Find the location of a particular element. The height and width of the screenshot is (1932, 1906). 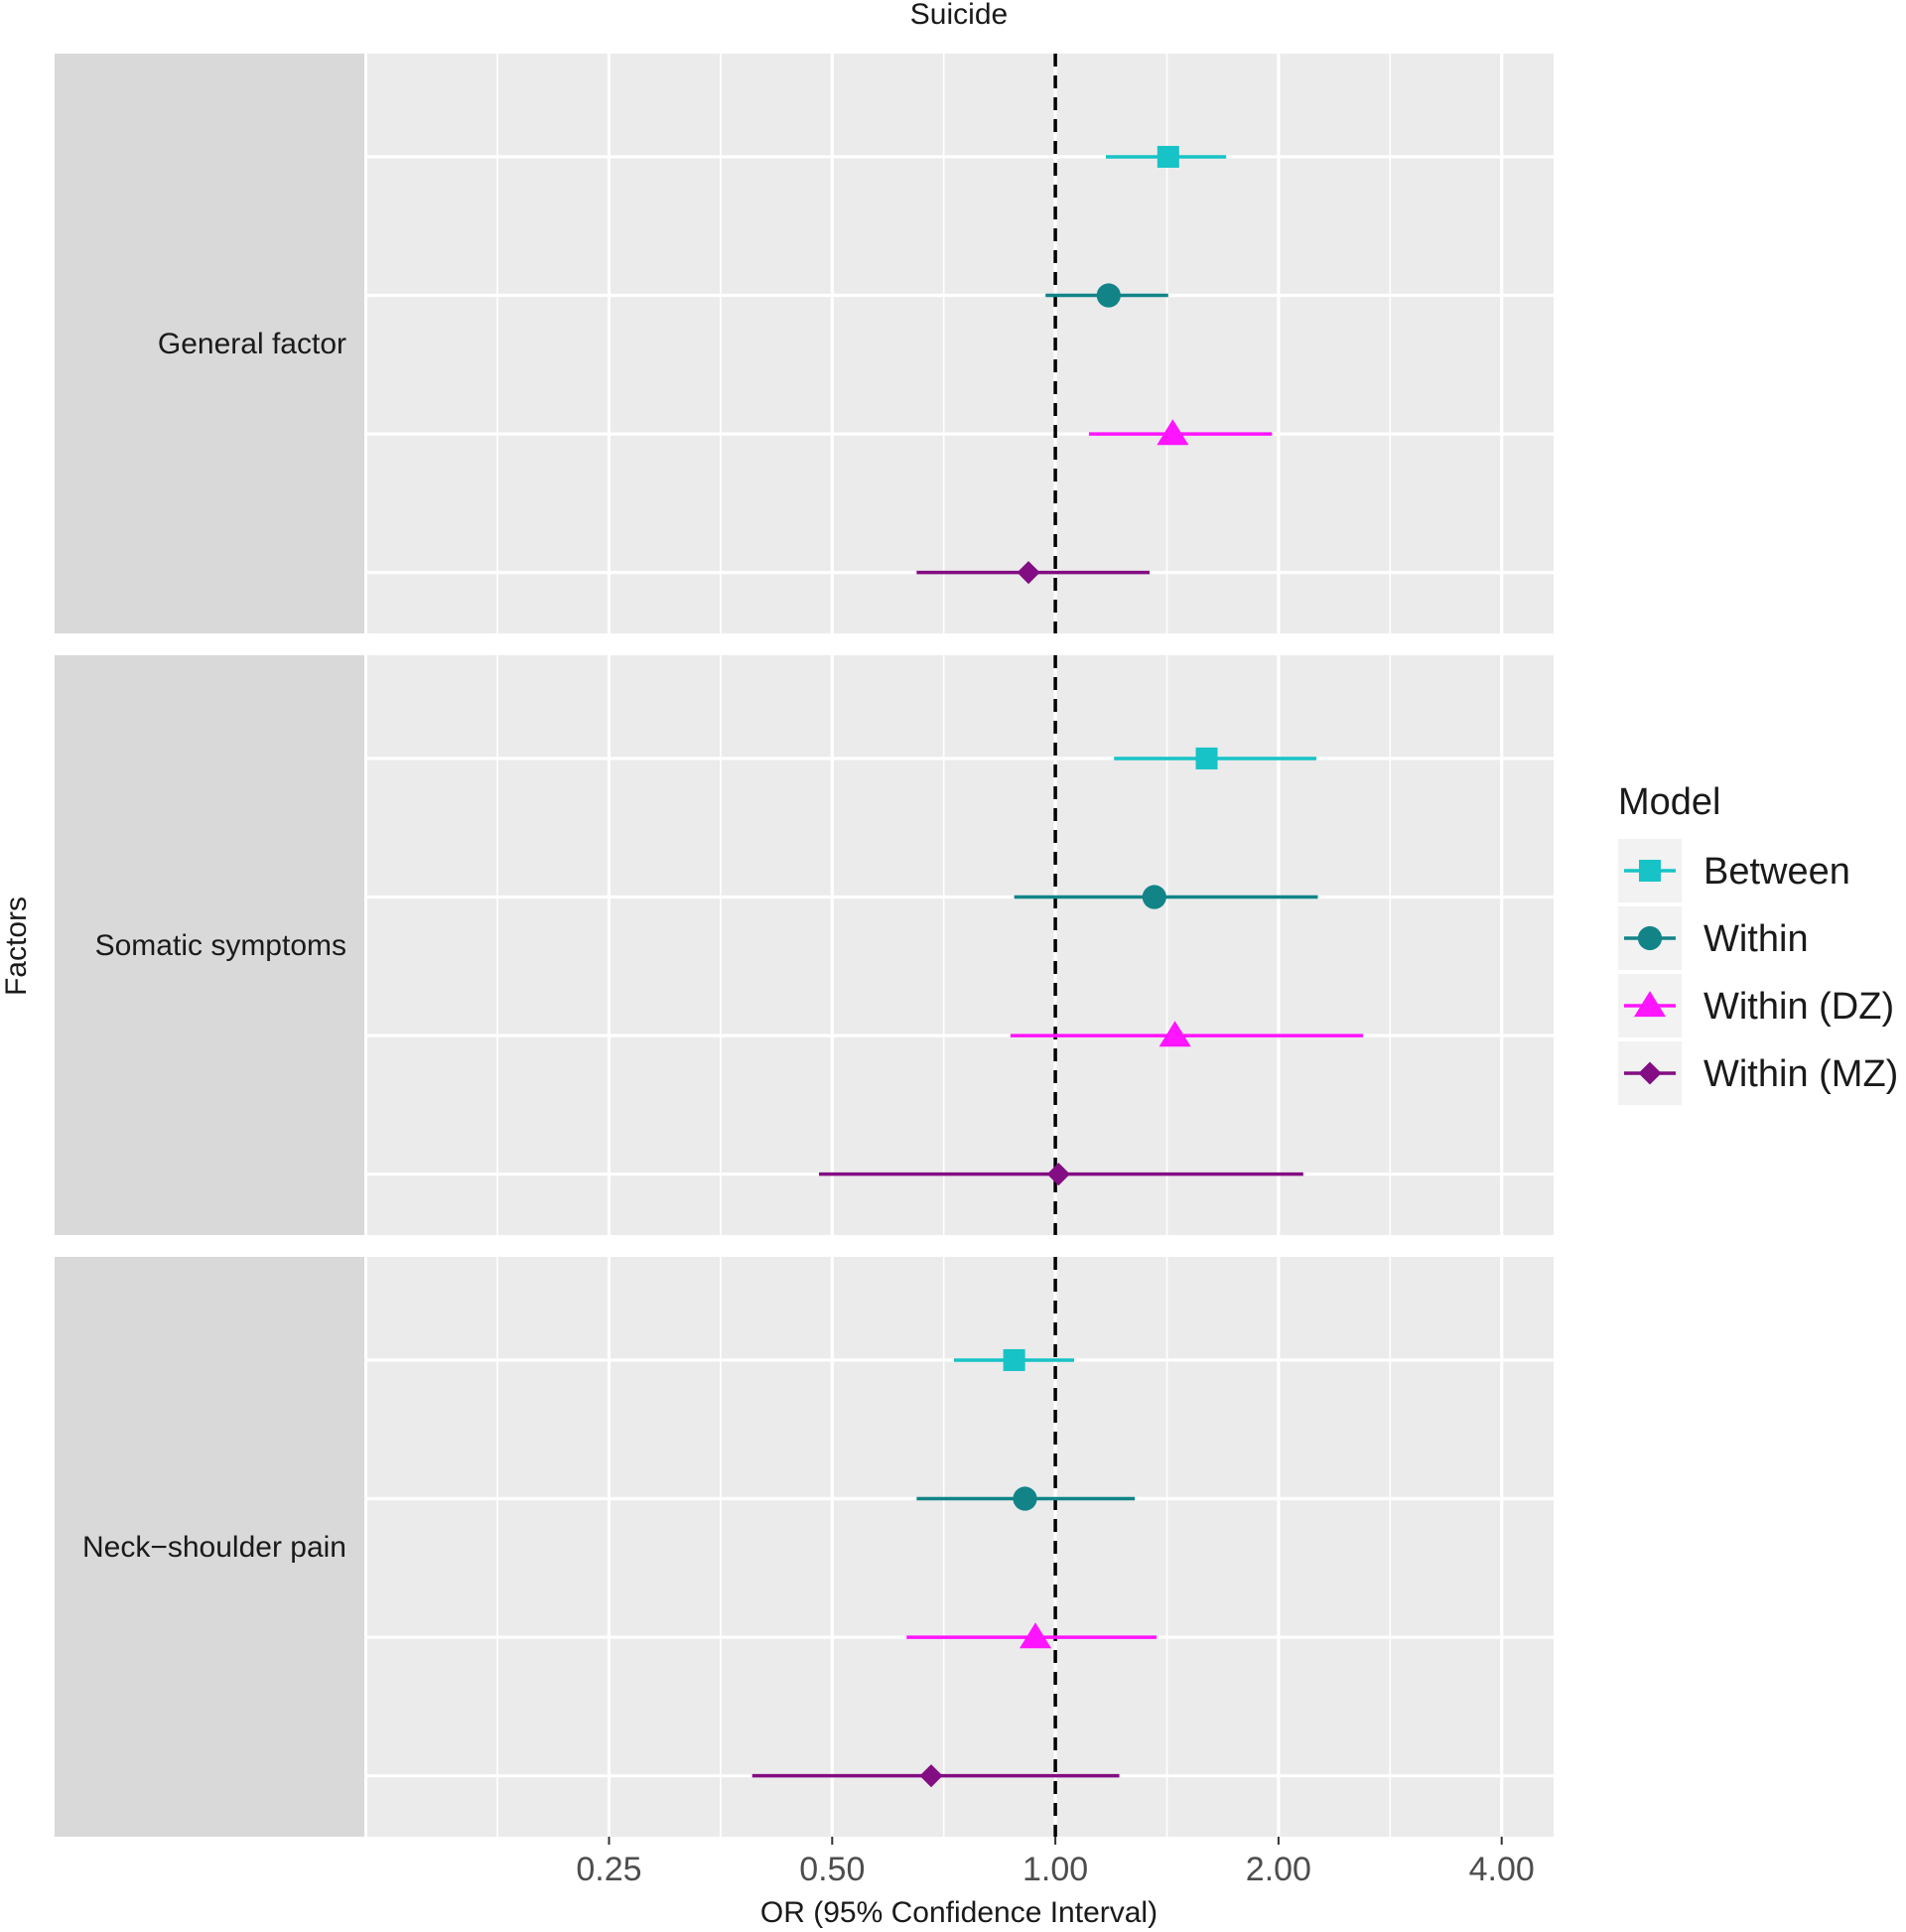

x-tick-label: 2.00 is located at coordinates (1278, 1870).